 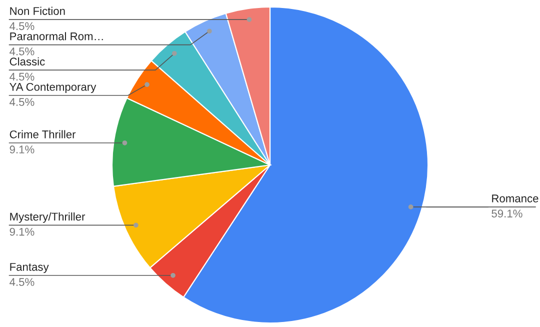 What do you see at coordinates (43, 134) in the screenshot?
I see `slice-label: Crime Thriller` at bounding box center [43, 134].